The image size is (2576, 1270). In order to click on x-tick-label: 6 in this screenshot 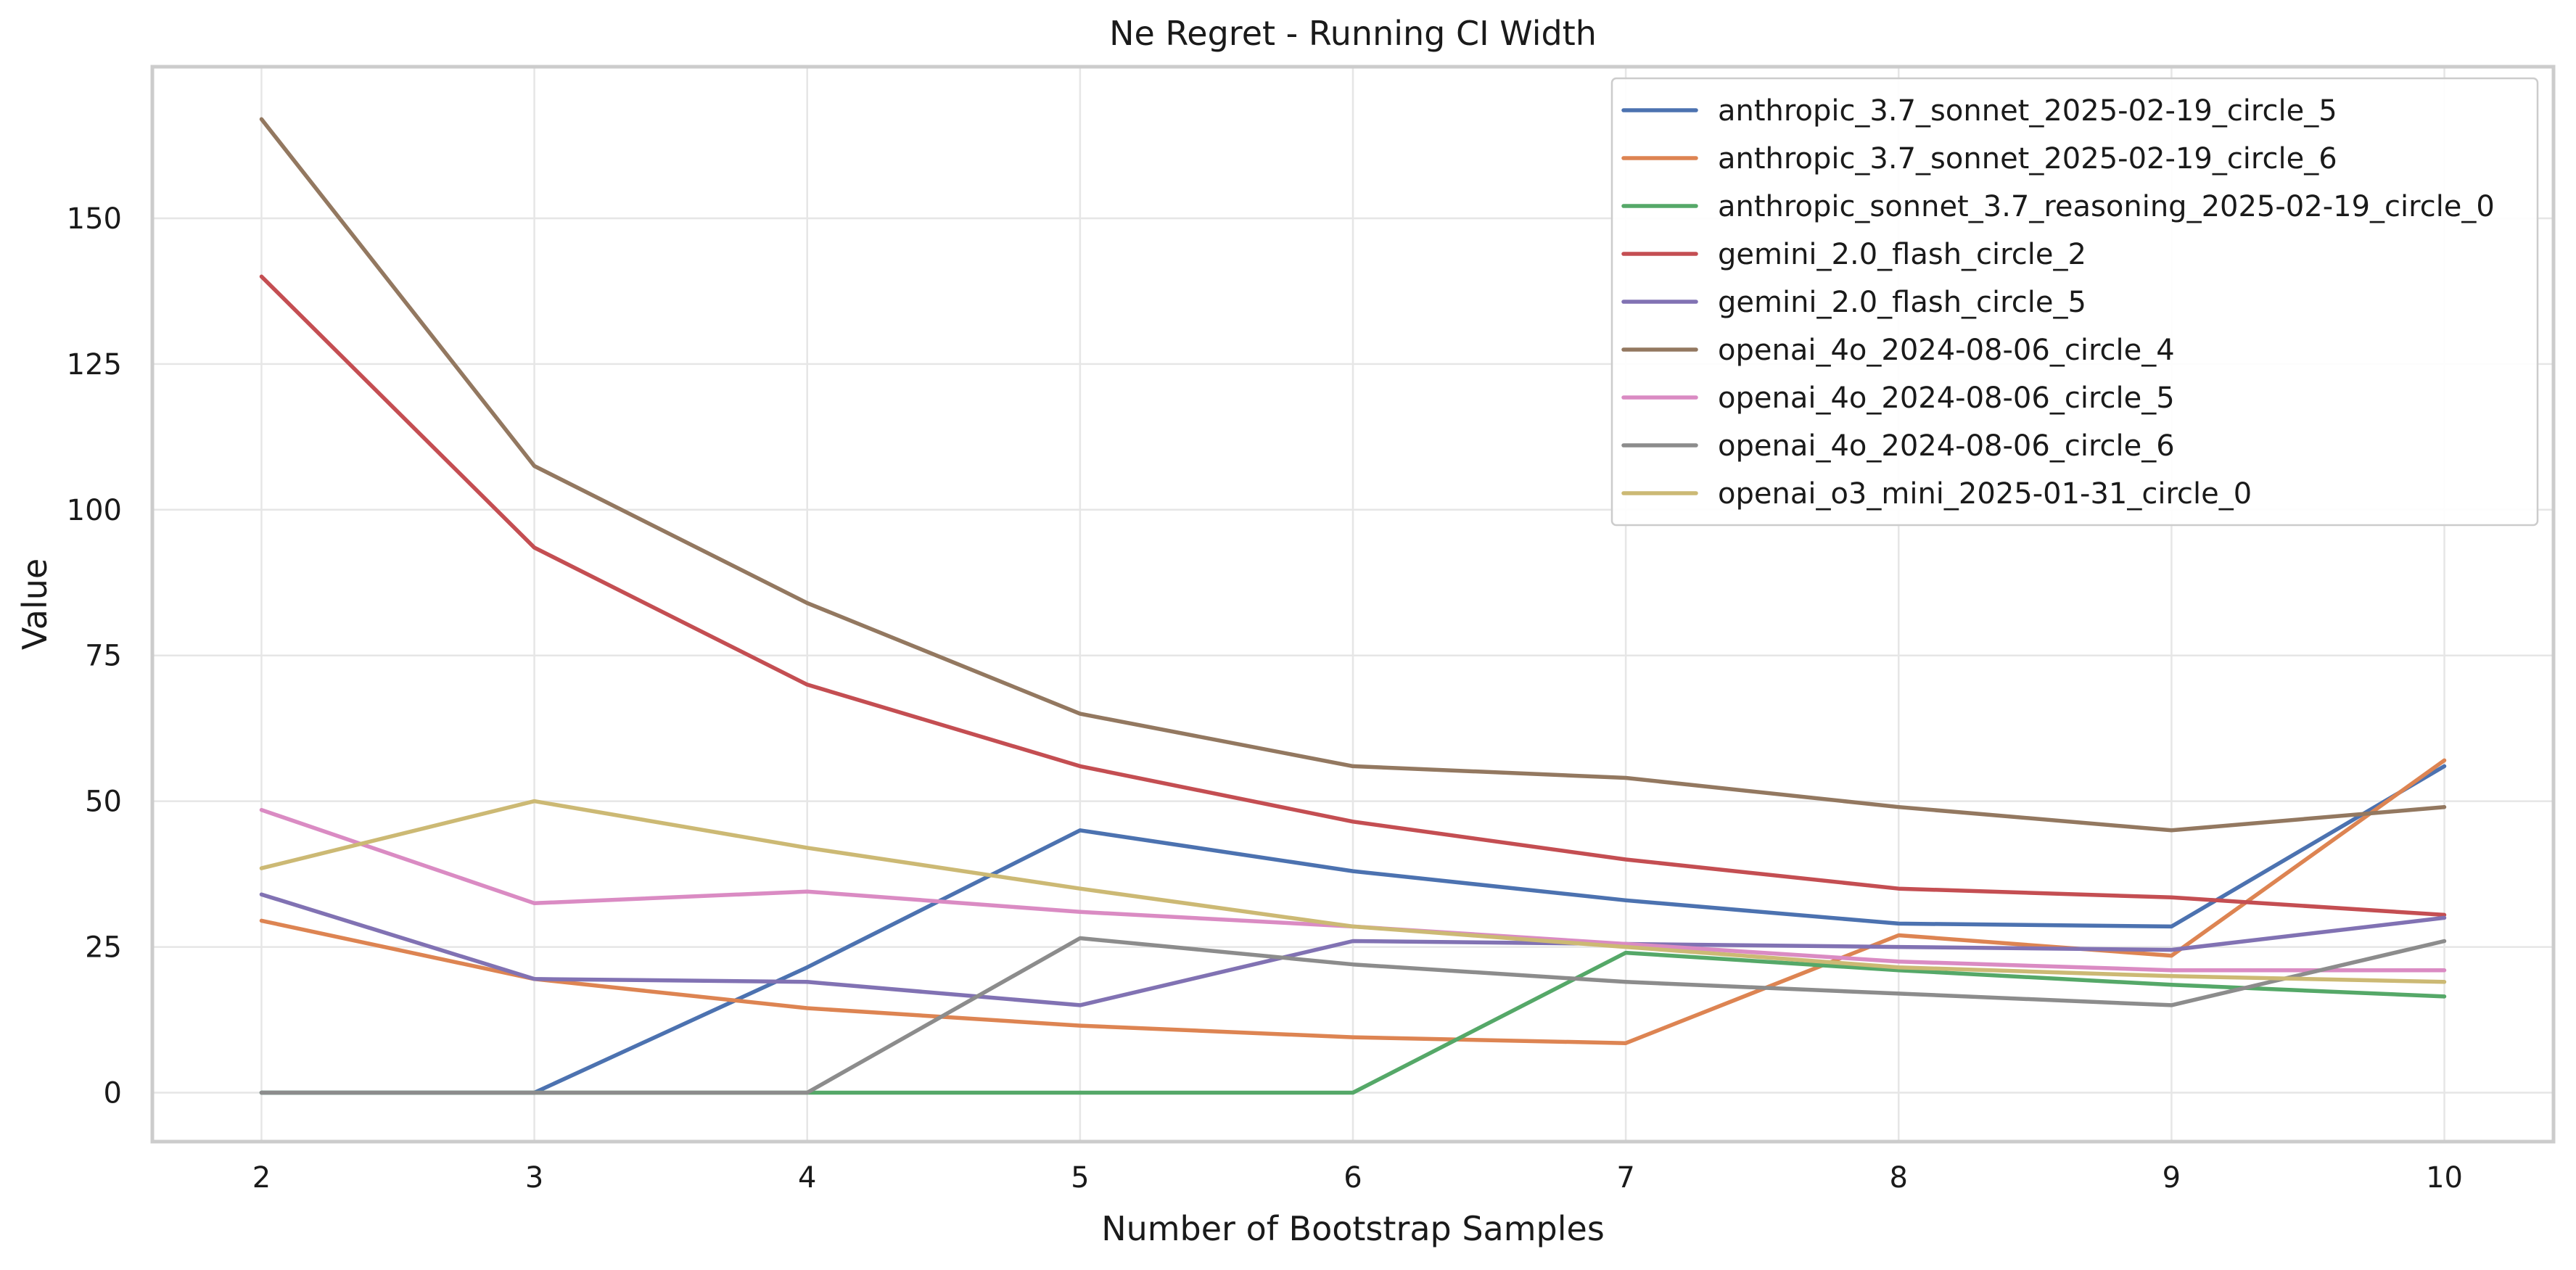, I will do `click(1352, 1178)`.